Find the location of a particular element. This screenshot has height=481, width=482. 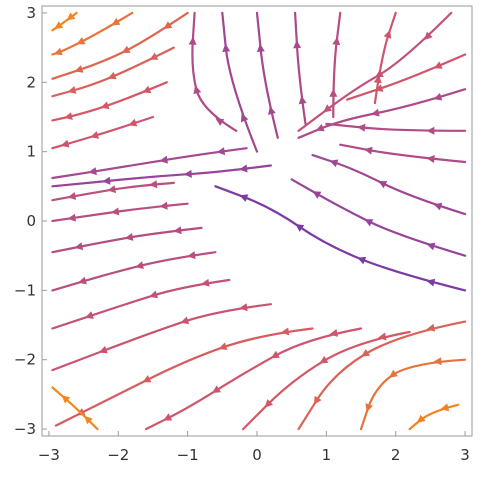

x-tick-label: 1 is located at coordinates (327, 455).